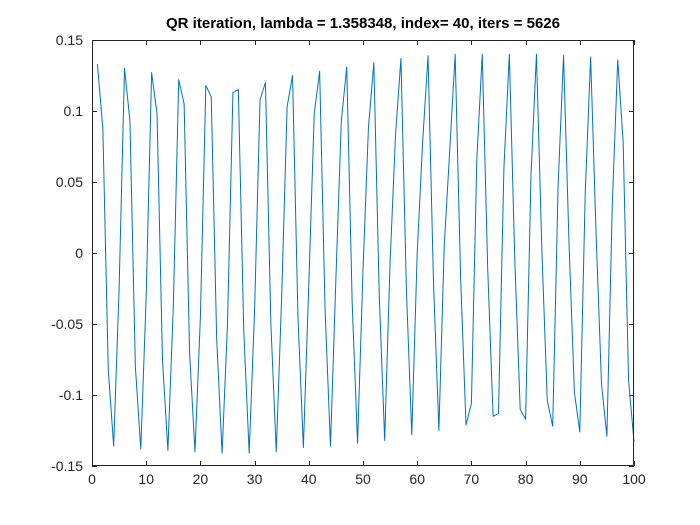 The height and width of the screenshot is (525, 700). Describe the element at coordinates (309, 479) in the screenshot. I see `x-tick-label-4: 40` at that location.